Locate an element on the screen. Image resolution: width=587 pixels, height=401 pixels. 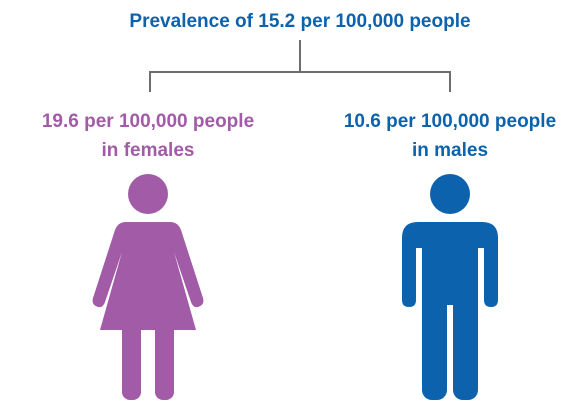
bracket is located at coordinates (300, 66).